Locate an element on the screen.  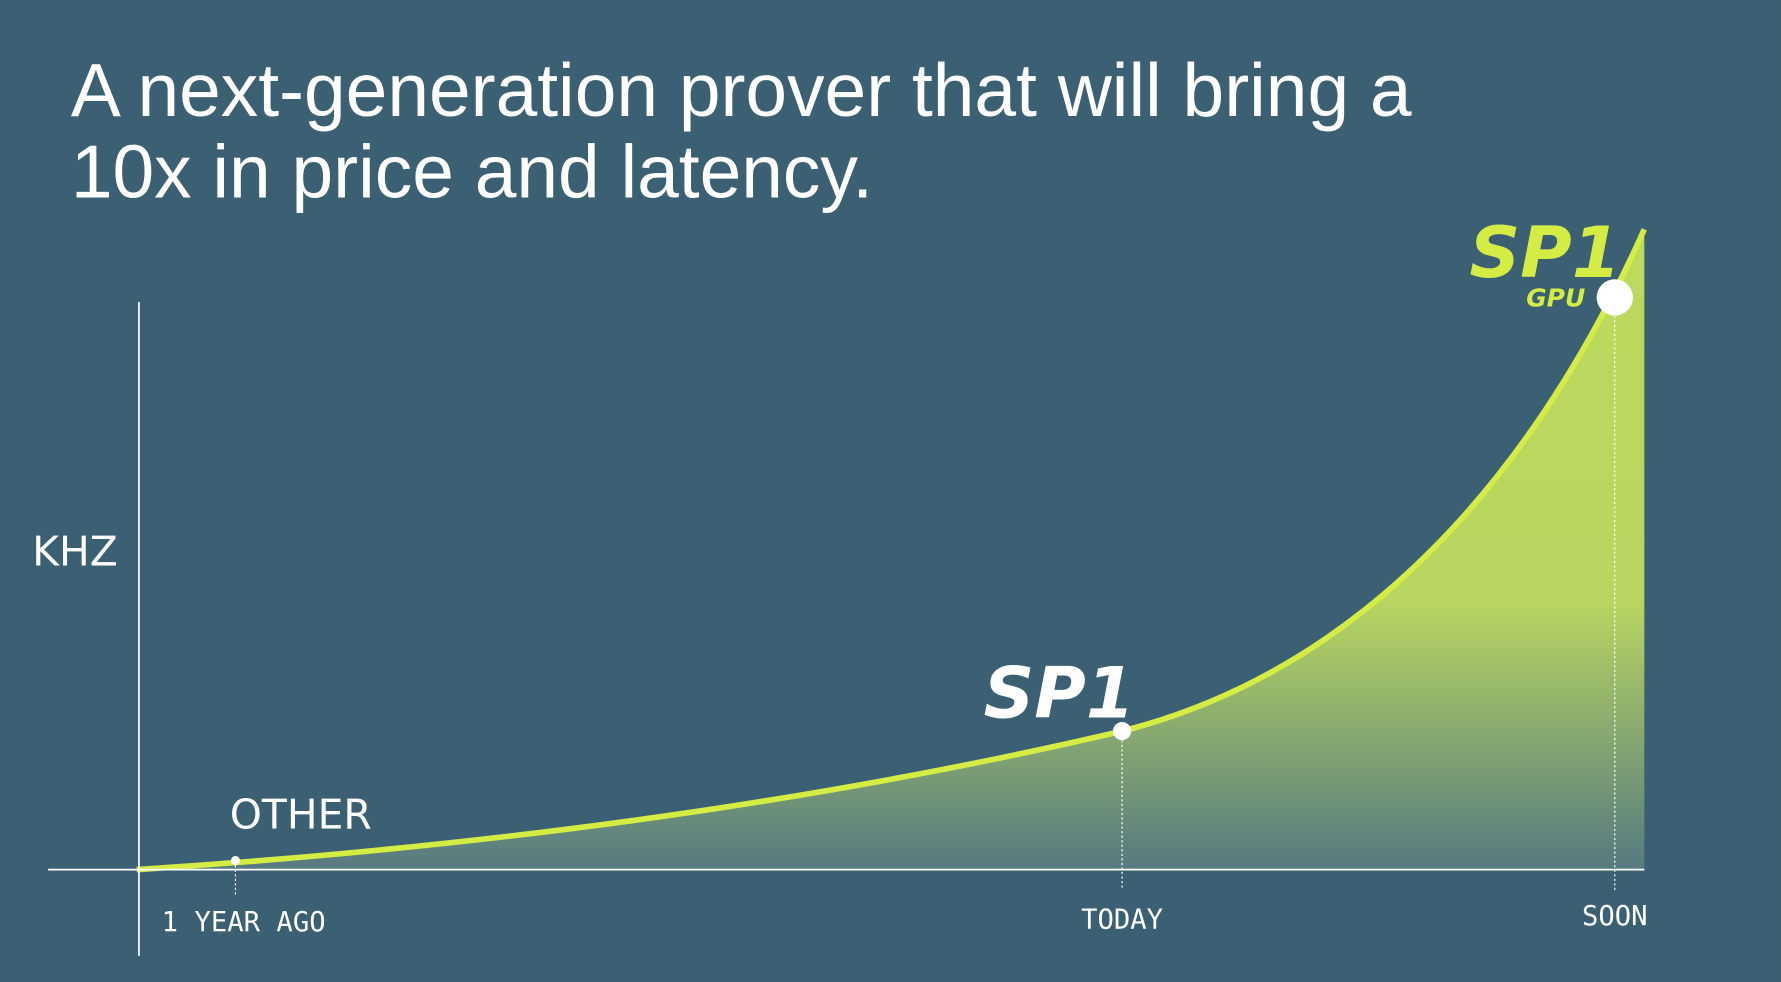
title-line: 10x in price and latency. is located at coordinates (472, 172).